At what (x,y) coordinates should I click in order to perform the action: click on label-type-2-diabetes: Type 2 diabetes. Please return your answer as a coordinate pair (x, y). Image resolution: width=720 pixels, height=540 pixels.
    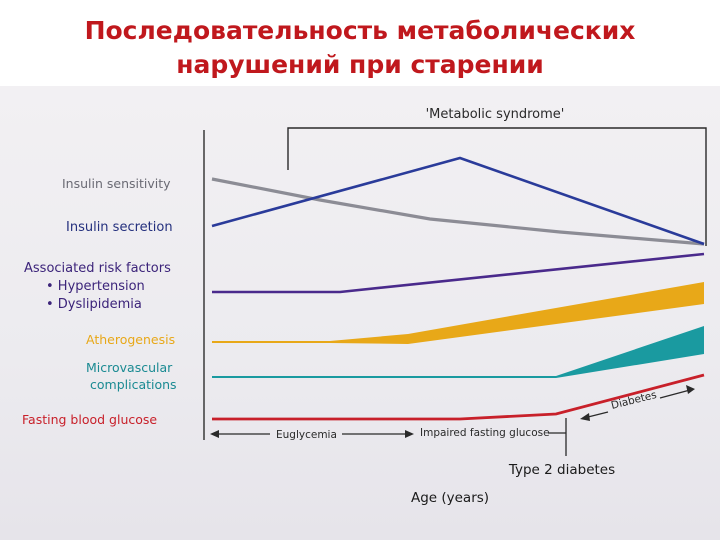
    Looking at the image, I should click on (561, 470).